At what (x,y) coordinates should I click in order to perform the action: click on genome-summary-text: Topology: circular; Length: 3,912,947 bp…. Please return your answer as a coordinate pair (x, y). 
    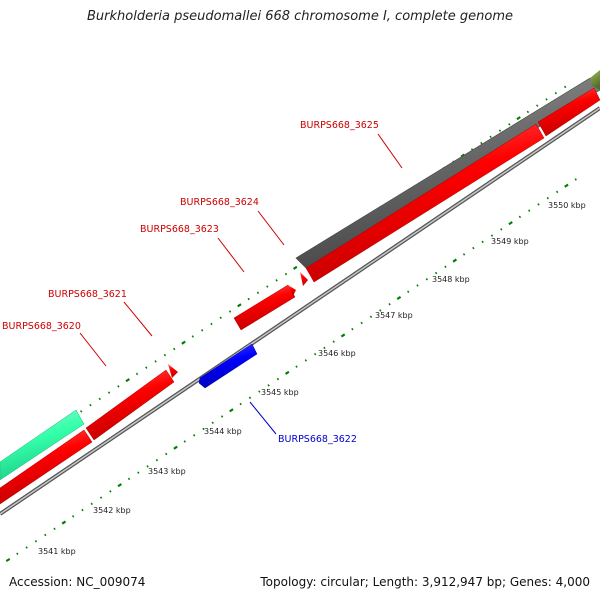
    Looking at the image, I should click on (425, 582).